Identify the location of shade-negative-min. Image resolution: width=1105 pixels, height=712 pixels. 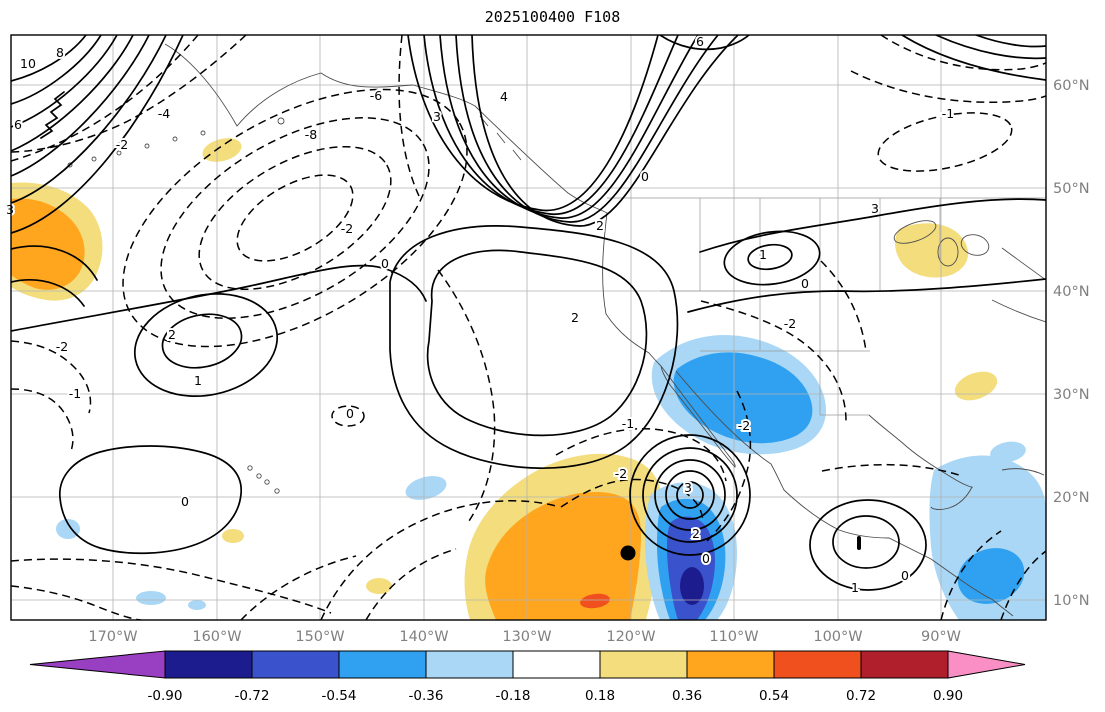
(692, 586).